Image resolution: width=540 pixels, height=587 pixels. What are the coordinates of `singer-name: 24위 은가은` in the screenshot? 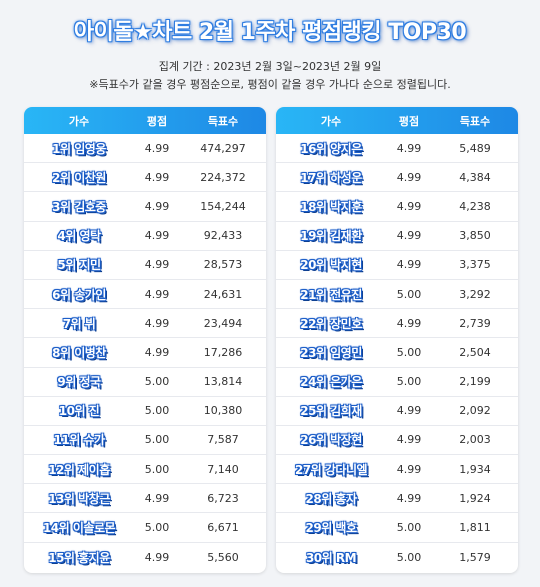 It's located at (331, 382).